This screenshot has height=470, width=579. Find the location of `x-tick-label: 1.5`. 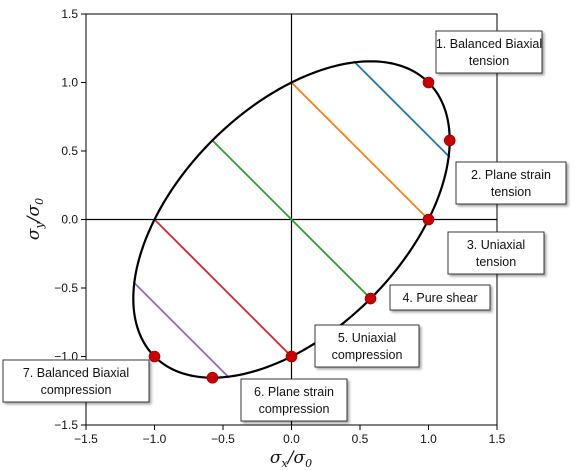

x-tick-label: 1.5 is located at coordinates (497, 439).